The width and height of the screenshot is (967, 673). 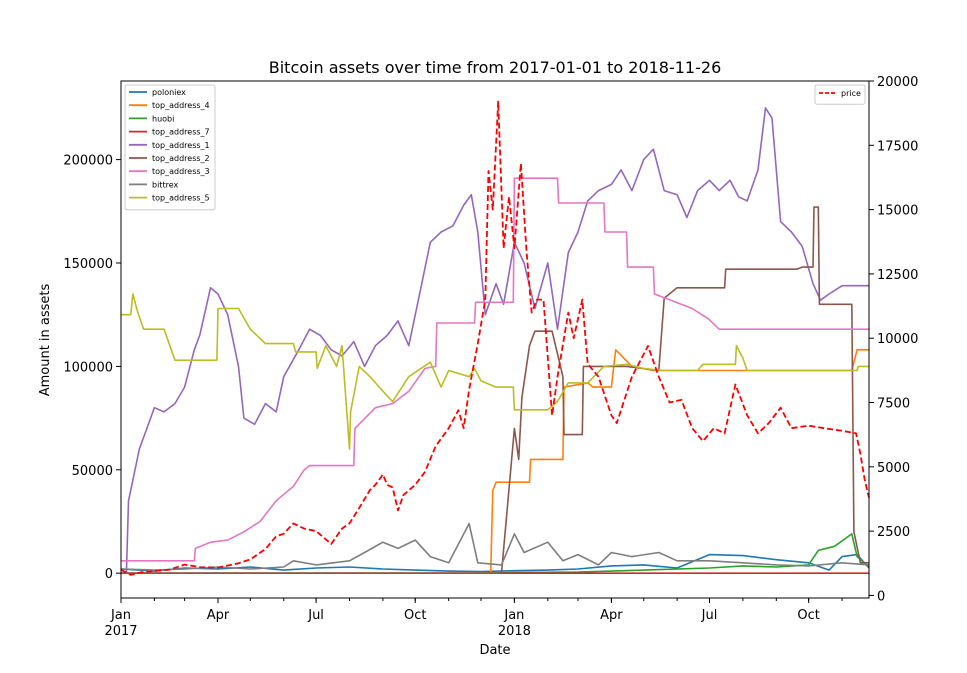 What do you see at coordinates (897, 146) in the screenshot?
I see `y-right-tick-label: 17500` at bounding box center [897, 146].